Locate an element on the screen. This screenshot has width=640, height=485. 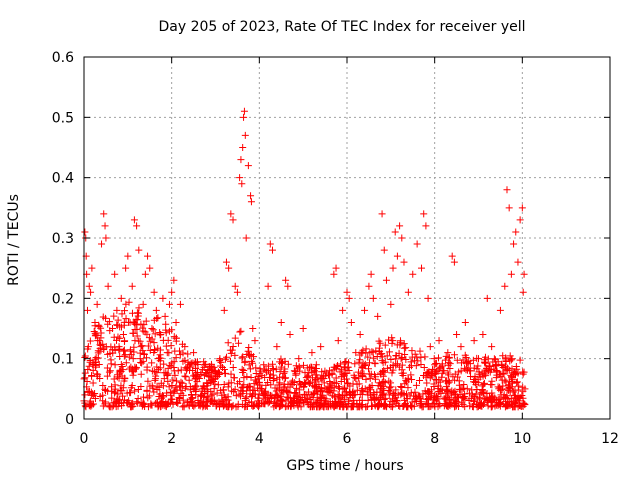
y-tick-label: 0 is located at coordinates (69, 420).